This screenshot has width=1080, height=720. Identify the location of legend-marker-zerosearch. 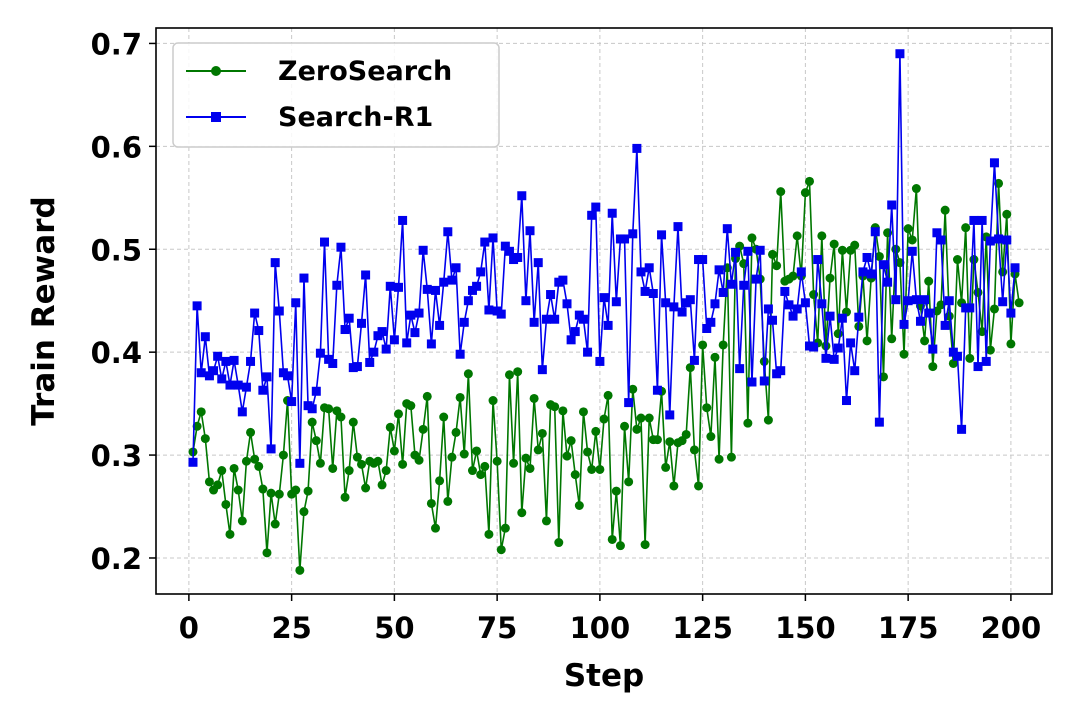
(216, 71).